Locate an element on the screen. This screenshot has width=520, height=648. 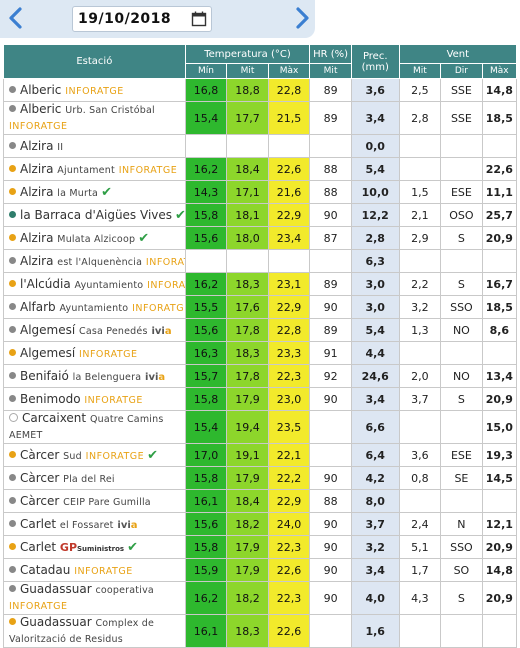
precip-cell: 0,0 is located at coordinates (375, 146).